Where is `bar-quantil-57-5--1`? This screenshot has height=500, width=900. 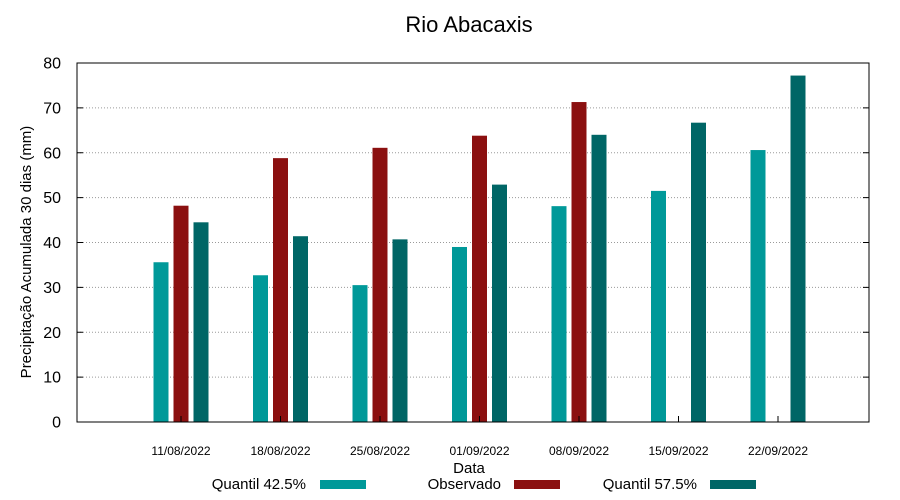
bar-quantil-57-5--1 is located at coordinates (300, 329).